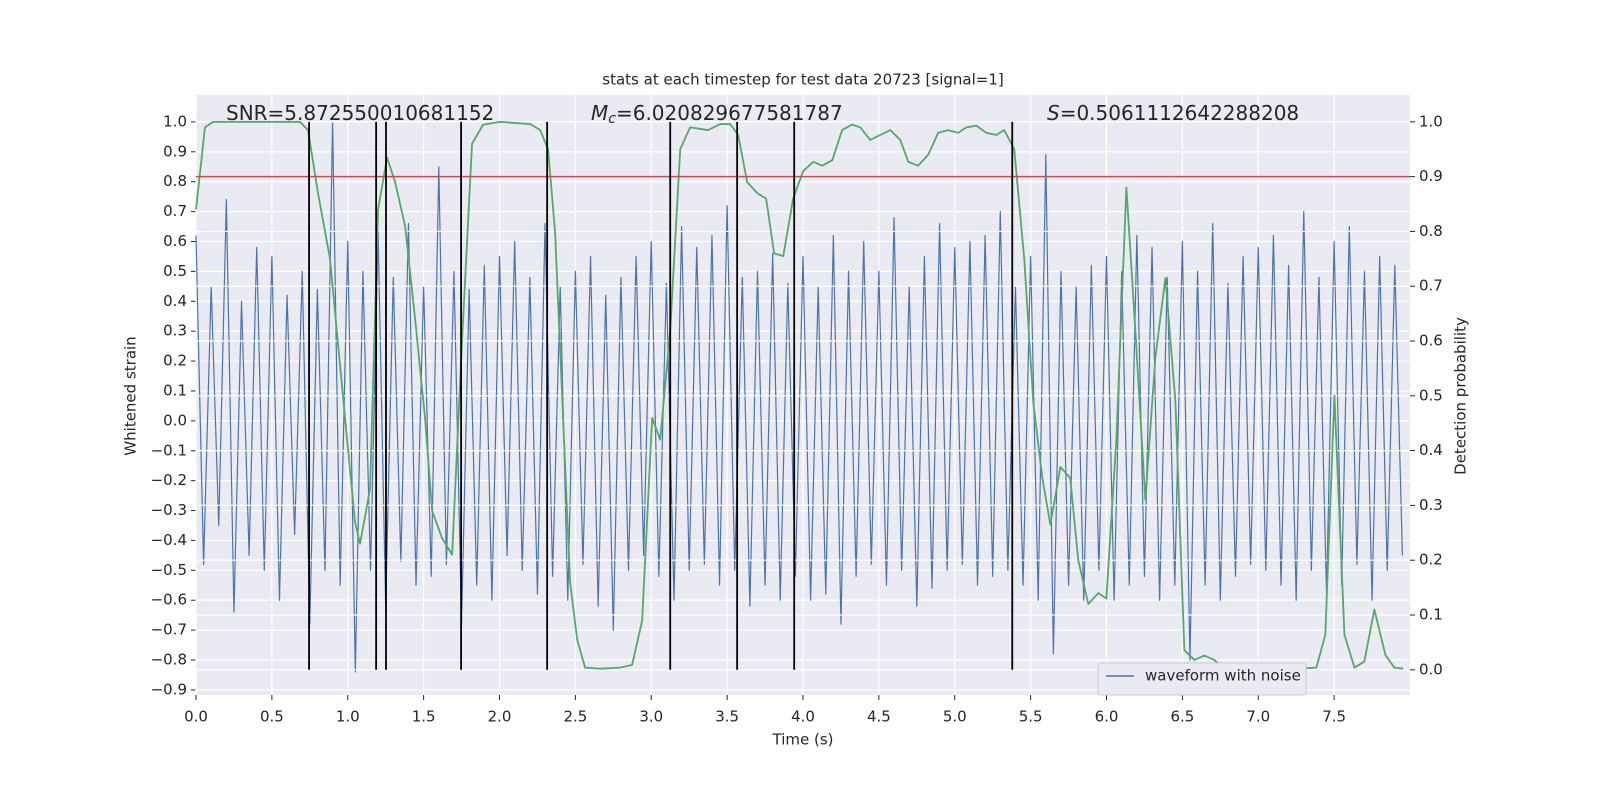 This screenshot has height=800, width=1600. I want to click on x-tick-label: 1.5, so click(424, 717).